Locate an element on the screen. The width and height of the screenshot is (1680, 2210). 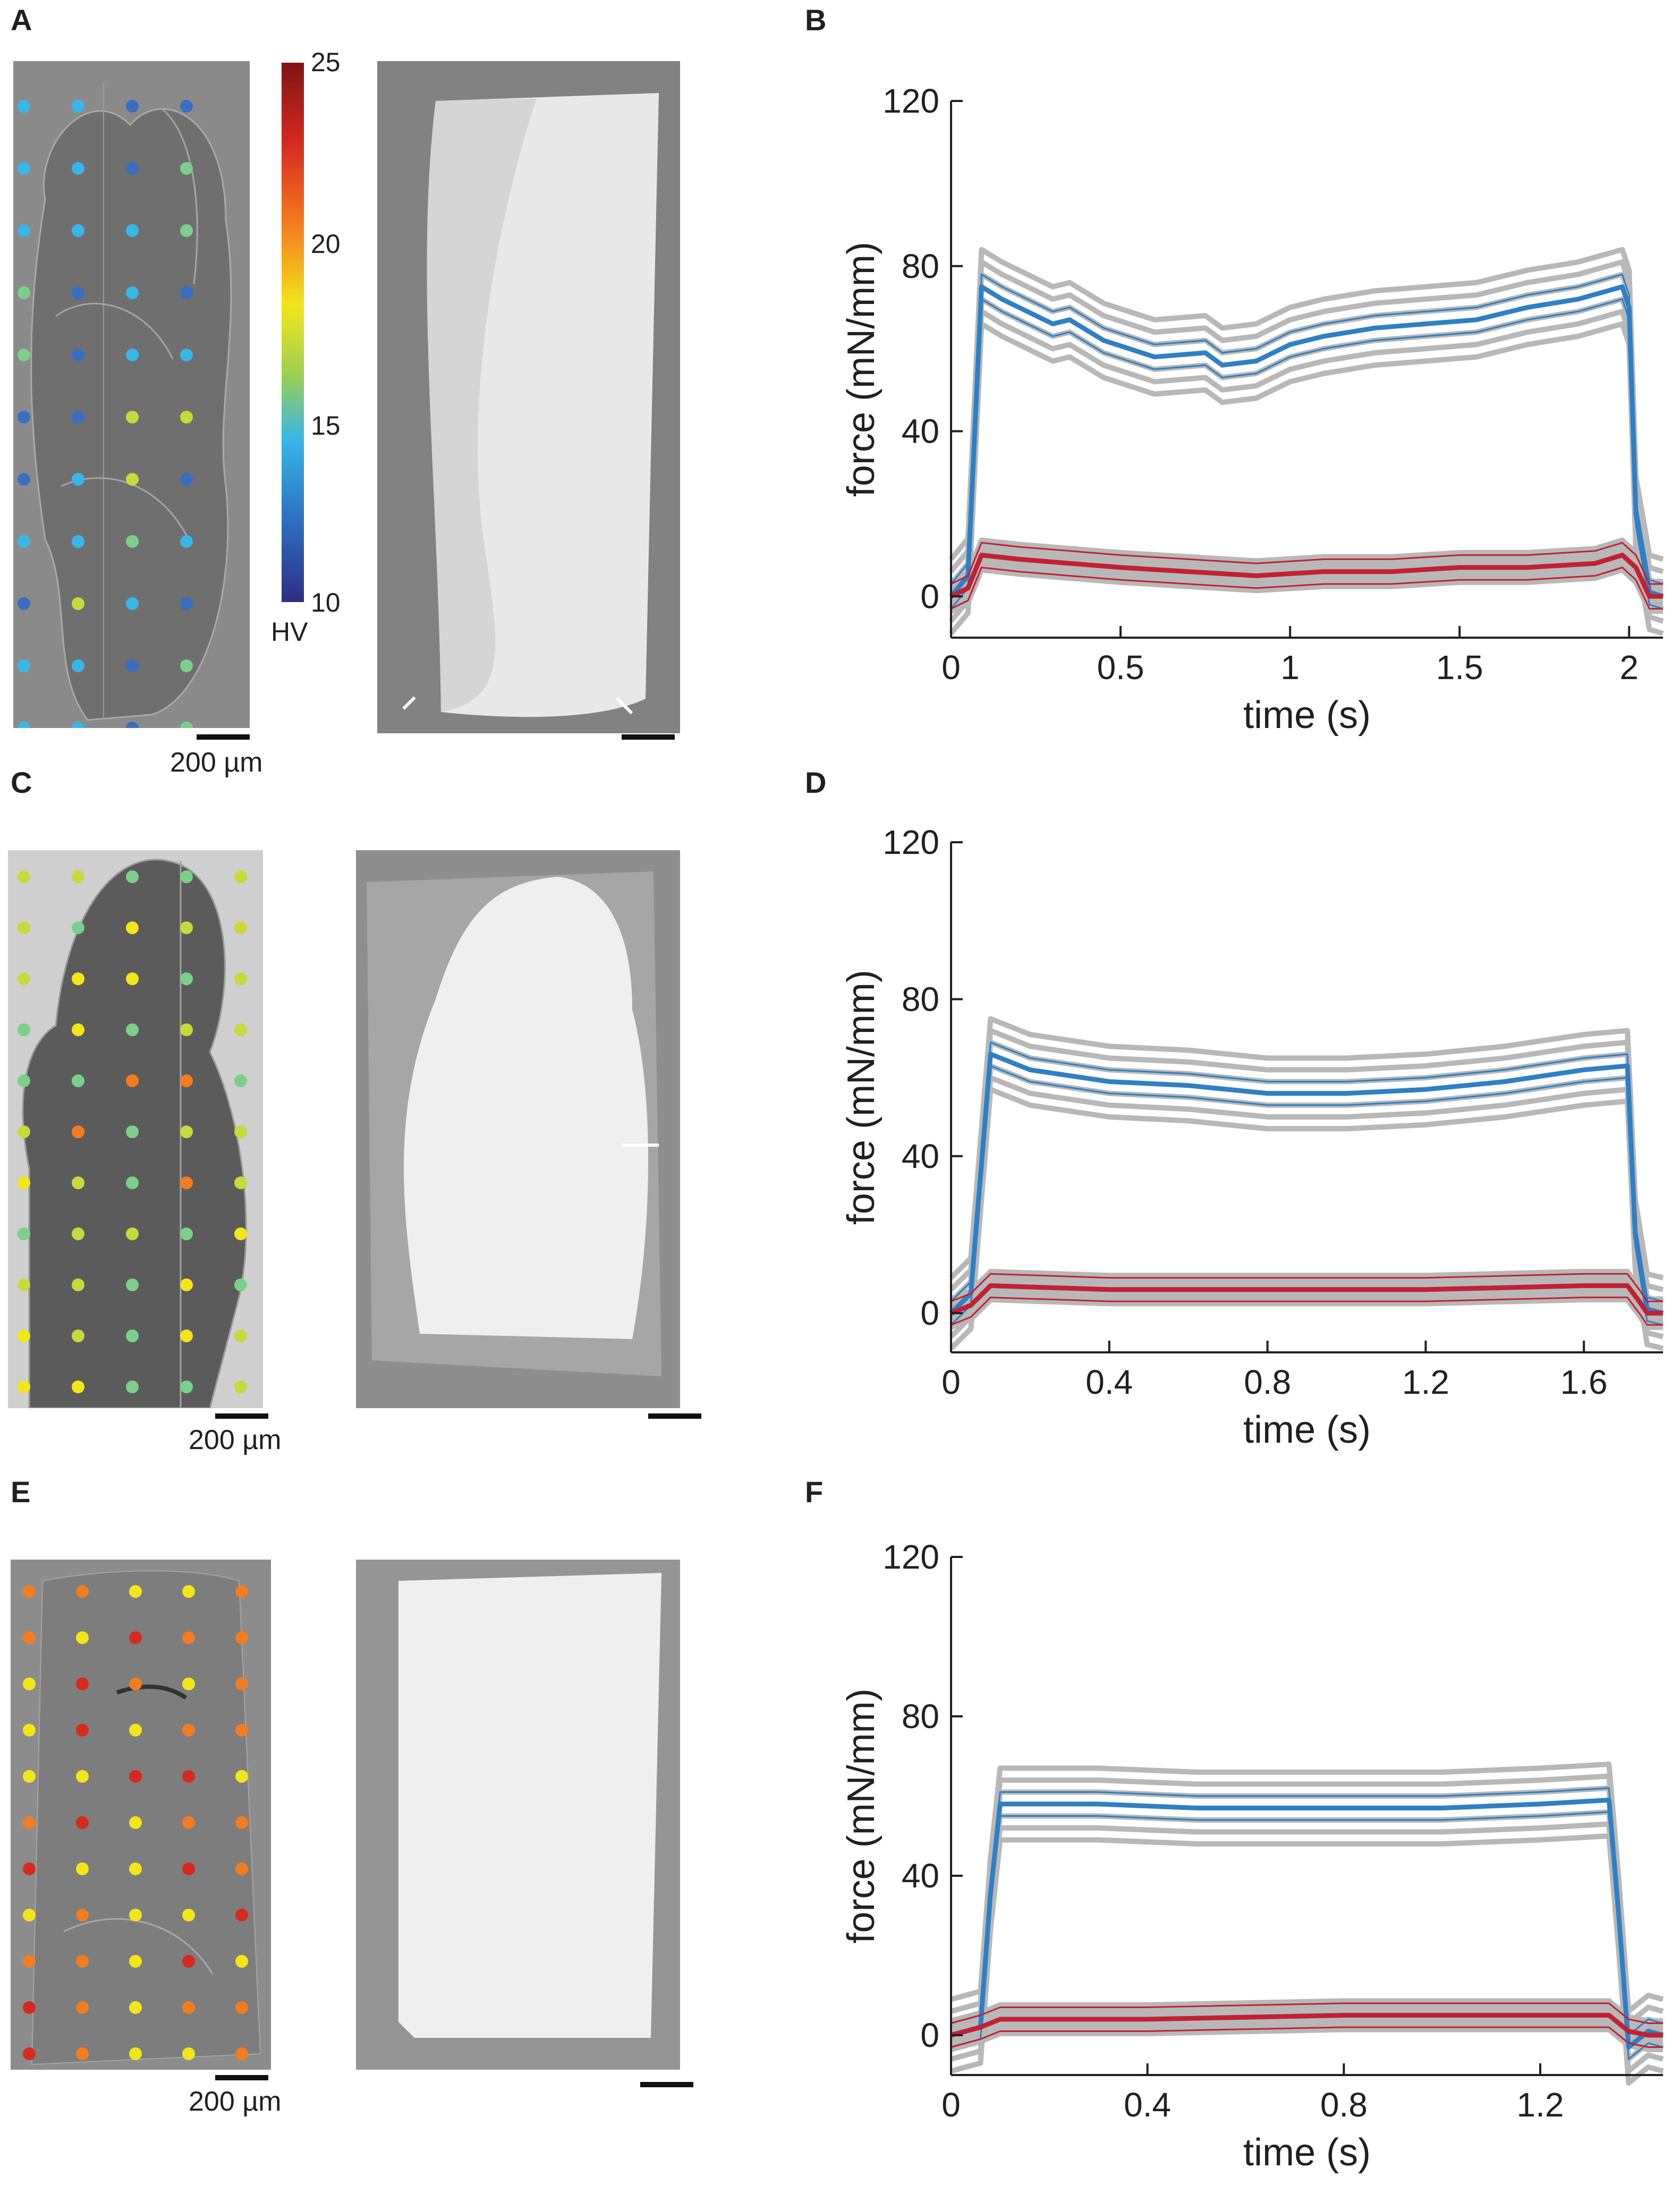
x-tick-label: 2 is located at coordinates (1629, 668).